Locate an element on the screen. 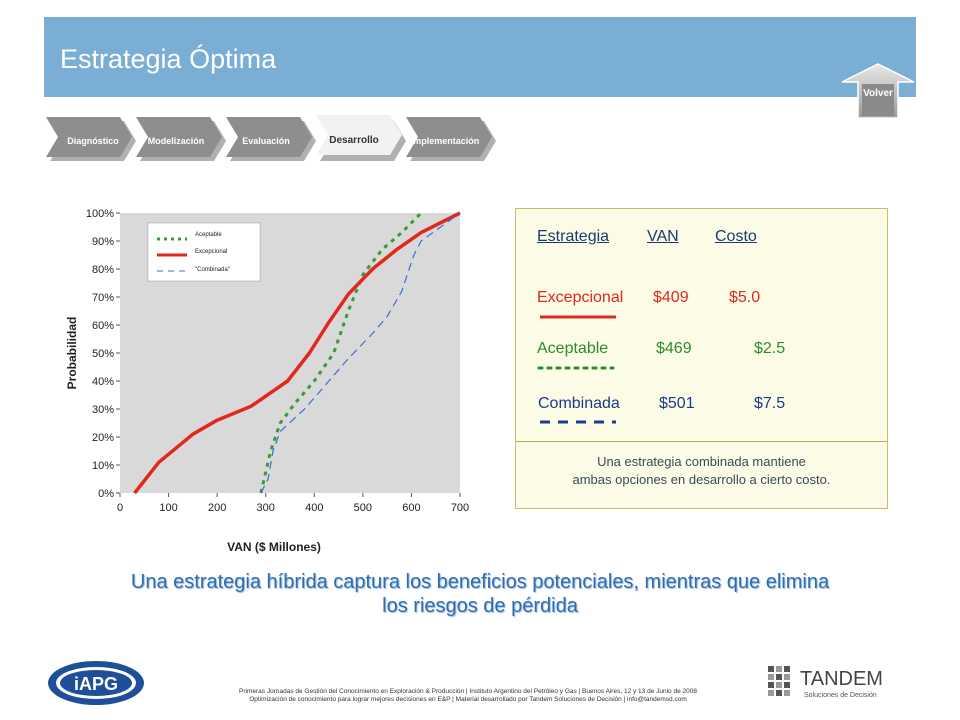 Image resolution: width=960 pixels, height=720 pixels. up-arrow-icon is located at coordinates (878, 91).